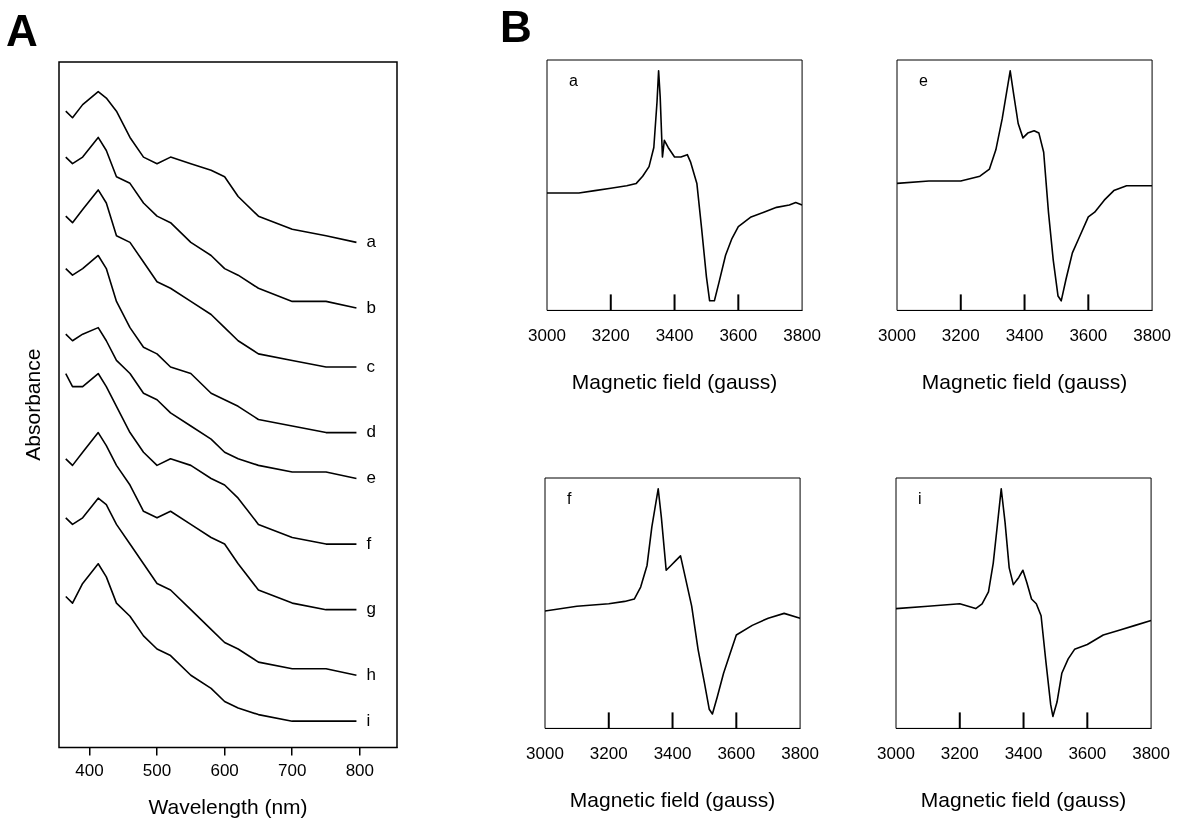 The height and width of the screenshot is (825, 1187). I want to click on series-label: h, so click(371, 674).